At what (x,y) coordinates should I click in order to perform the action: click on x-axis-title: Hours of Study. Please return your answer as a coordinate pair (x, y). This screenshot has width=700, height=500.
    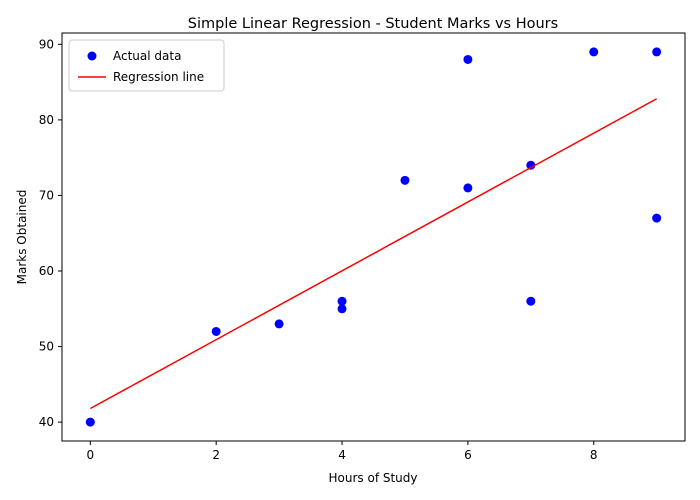
    Looking at the image, I should click on (373, 478).